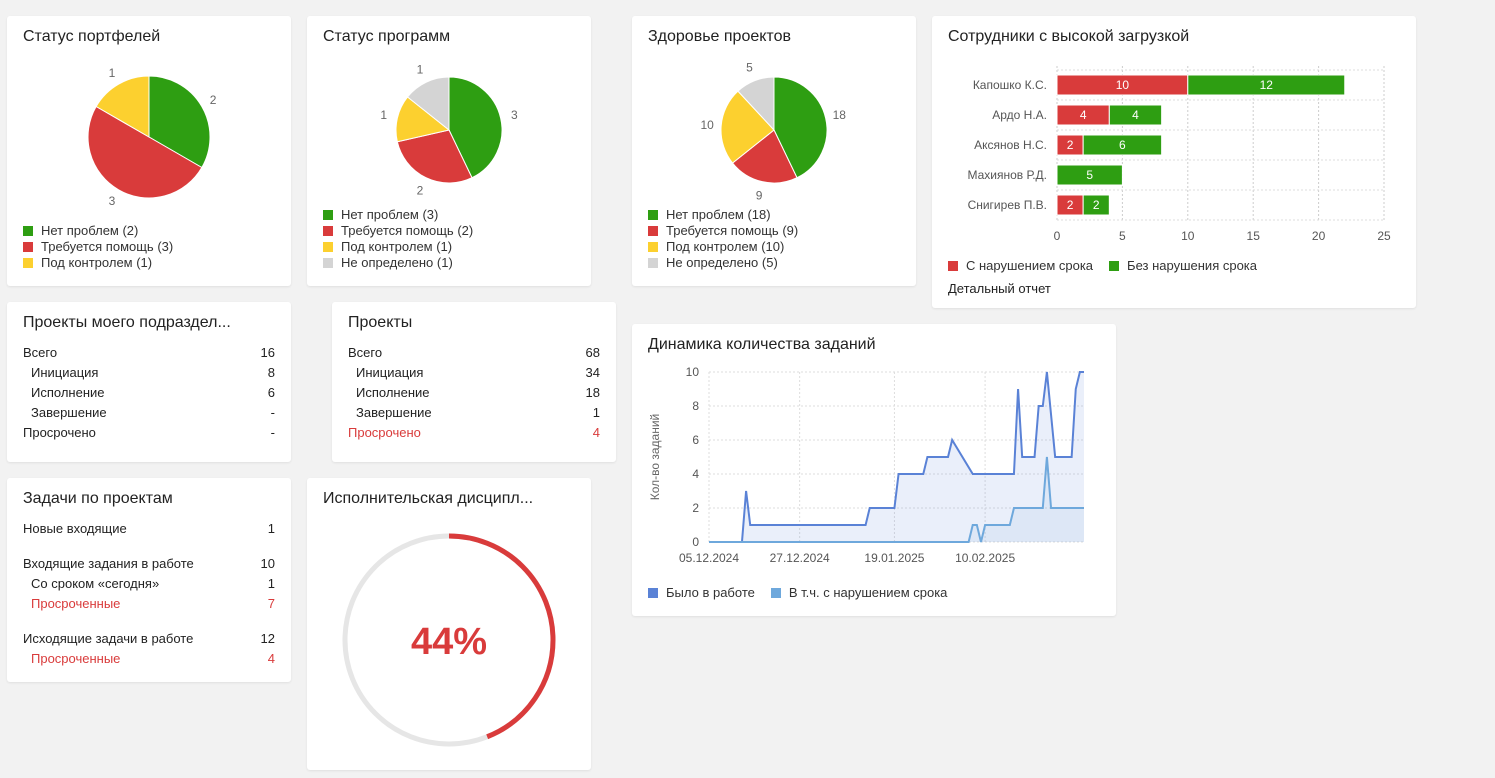 The image size is (1495, 778). Describe the element at coordinates (153, 412) in the screenshot. I see `stat-row-completion: Завершение -` at that location.